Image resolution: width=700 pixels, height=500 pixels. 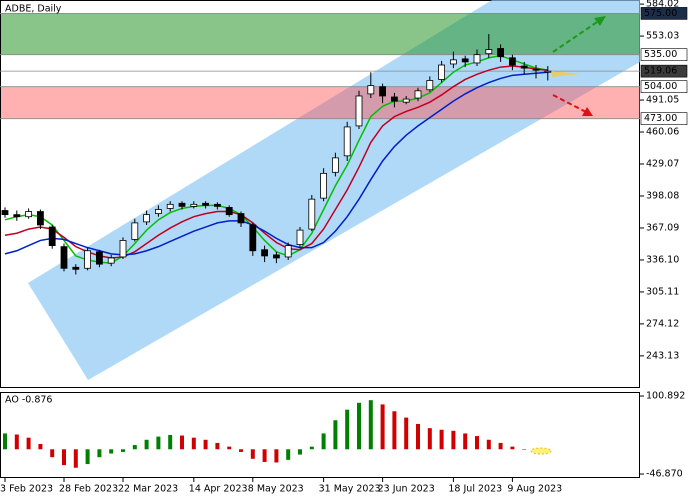 What do you see at coordinates (350, 489) in the screenshot?
I see `x-tick-label: 31 May 2023` at bounding box center [350, 489].